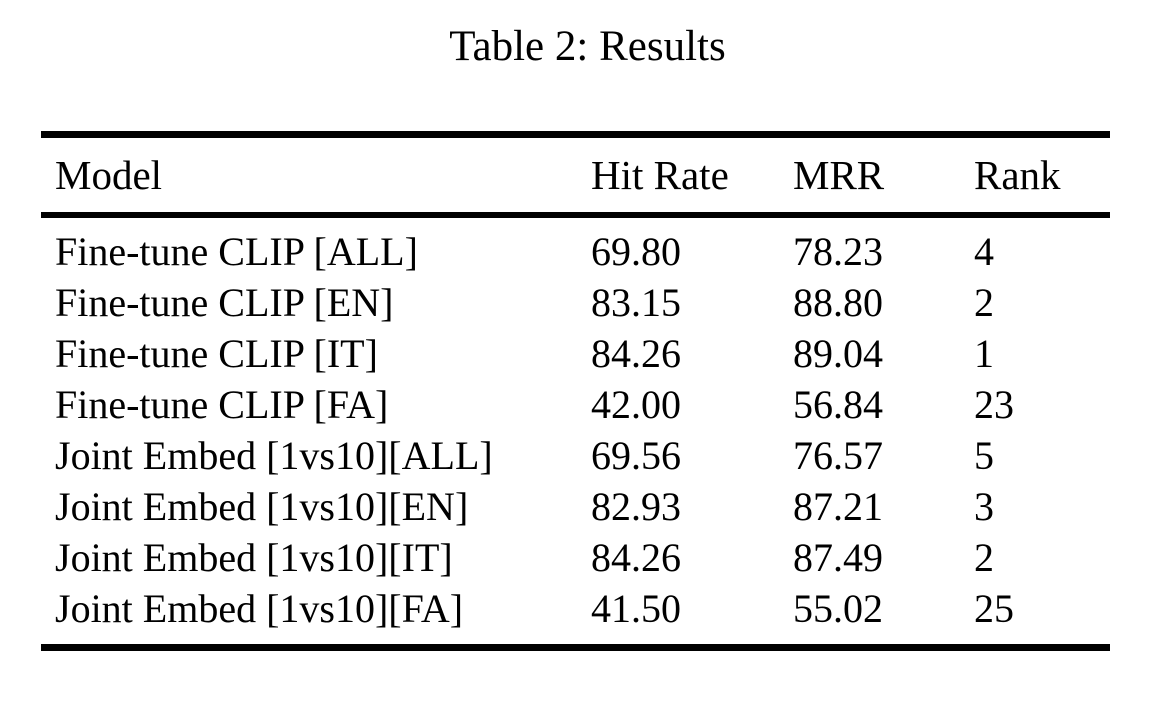 The width and height of the screenshot is (1175, 704). I want to click on table-bottom-rule, so click(575, 647).